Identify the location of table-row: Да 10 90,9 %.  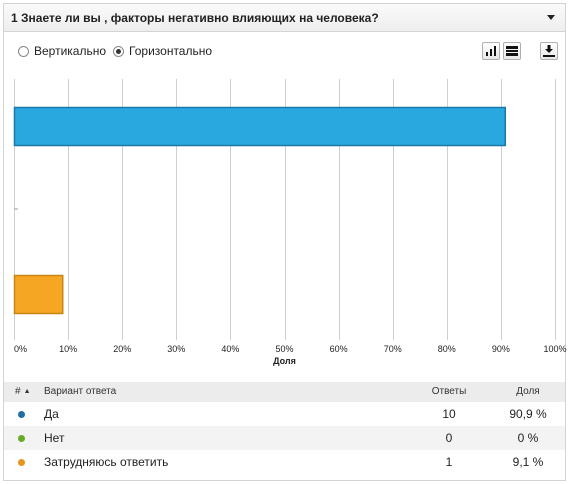
(284, 414).